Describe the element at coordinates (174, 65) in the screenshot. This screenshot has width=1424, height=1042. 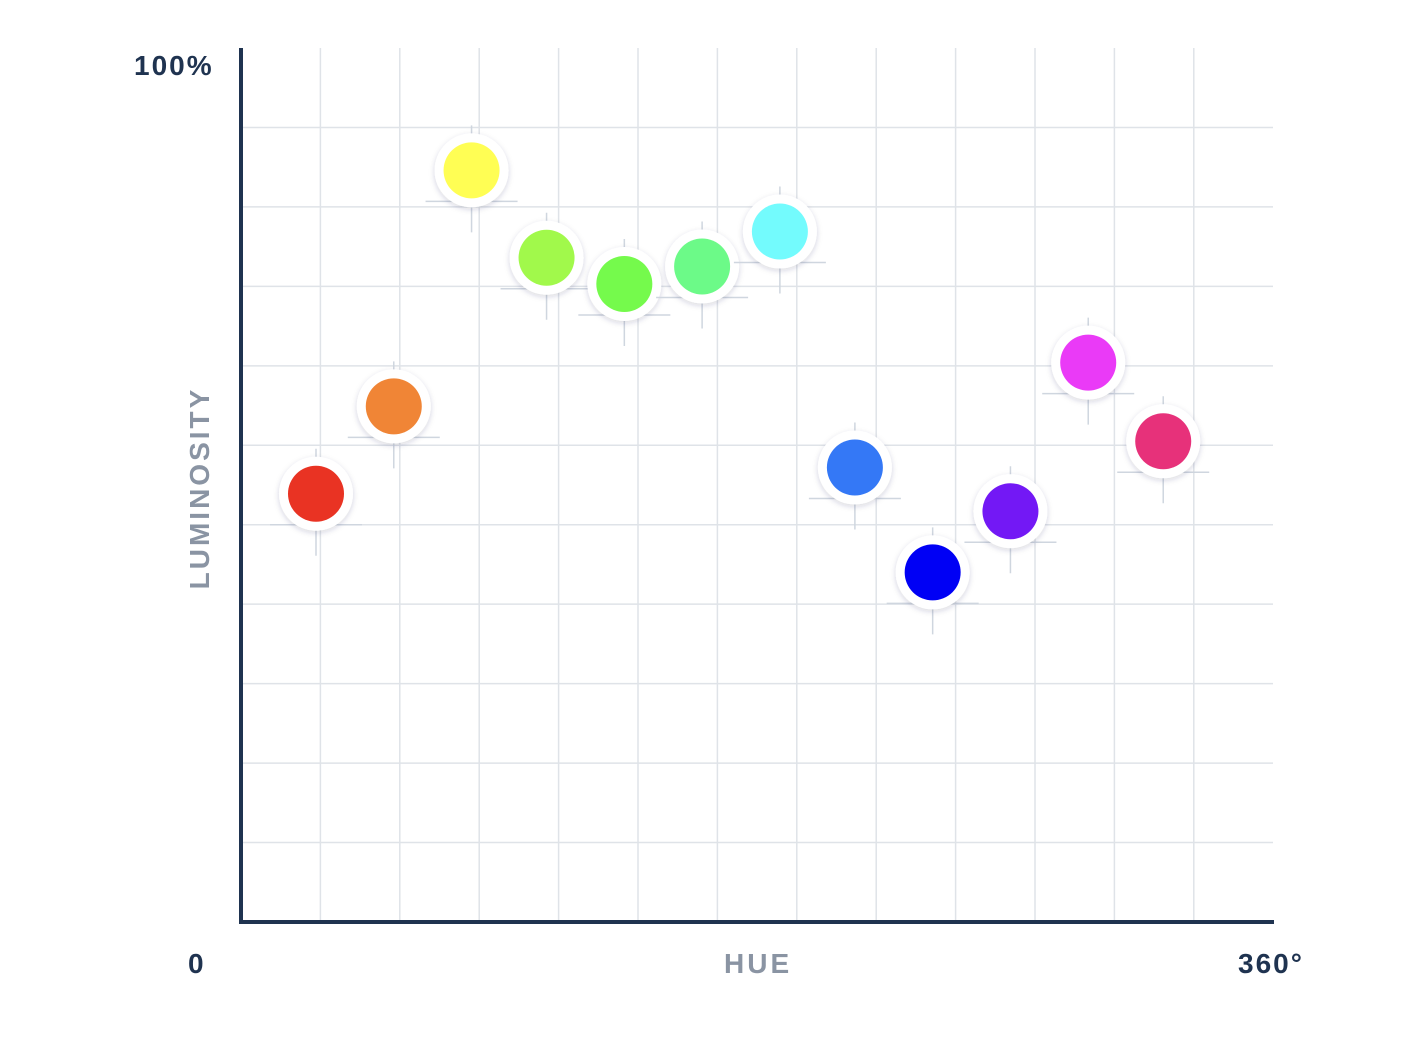
I see `y-axis-max-label: 100%` at that location.